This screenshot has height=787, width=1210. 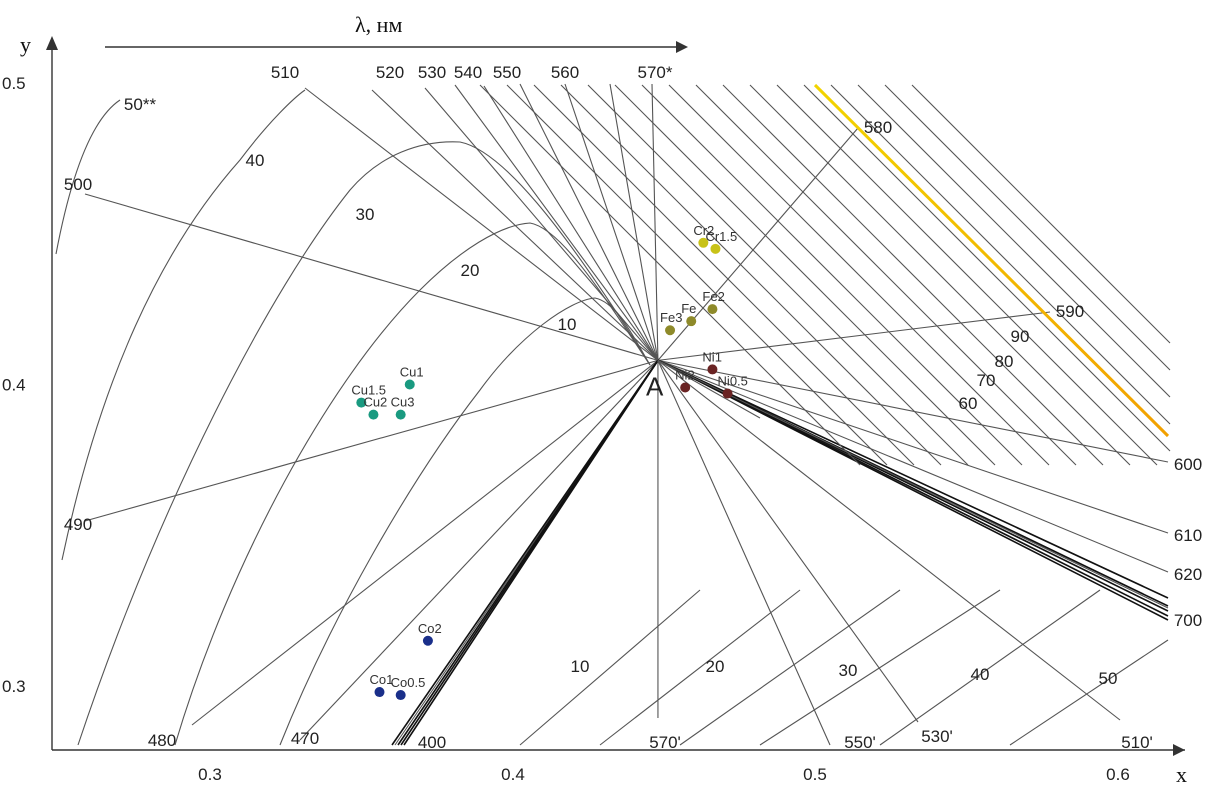 What do you see at coordinates (52, 43) in the screenshot?
I see `y-axis-arrow` at bounding box center [52, 43].